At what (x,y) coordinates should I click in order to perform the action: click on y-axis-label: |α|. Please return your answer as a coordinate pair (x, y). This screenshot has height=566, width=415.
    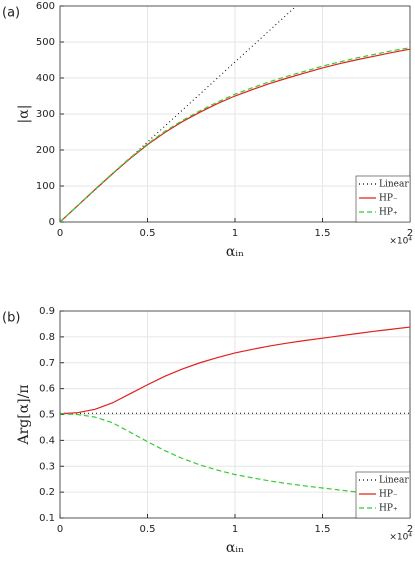
    Looking at the image, I should click on (24, 114).